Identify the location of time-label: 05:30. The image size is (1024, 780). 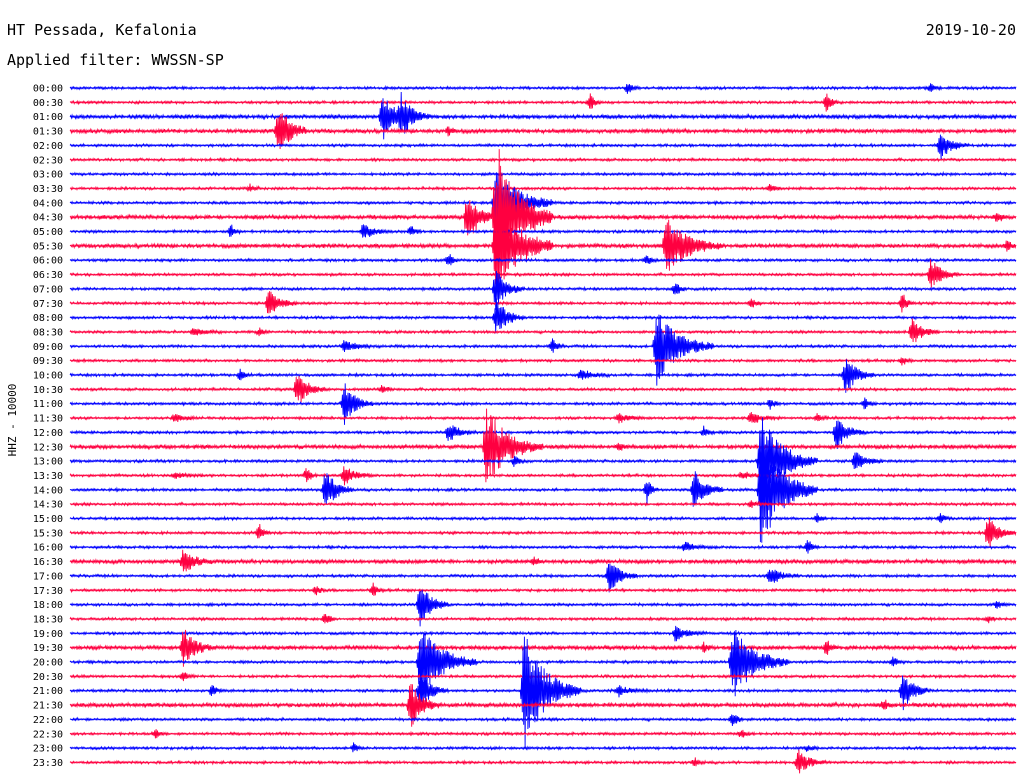
(48, 246).